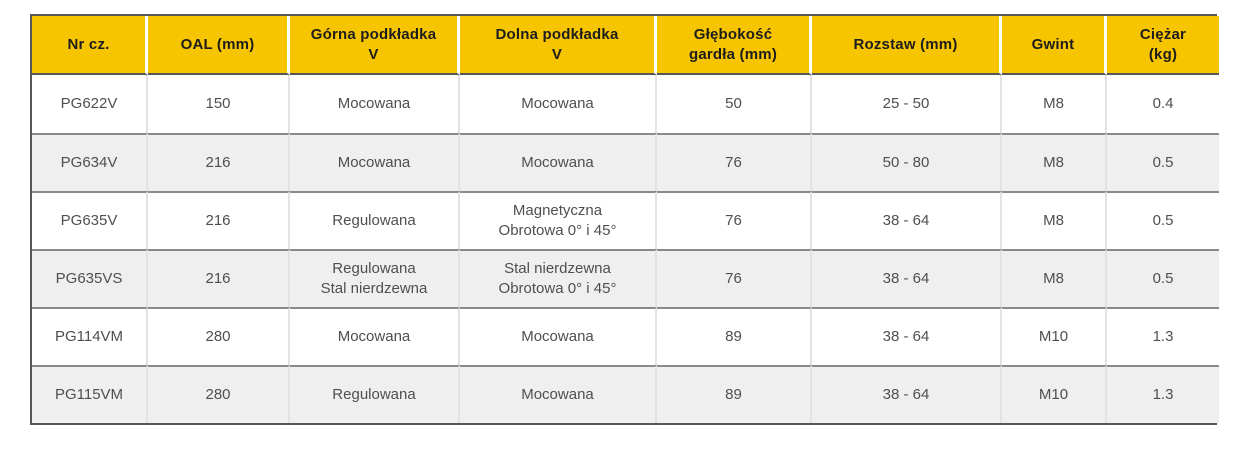 This screenshot has width=1237, height=455. What do you see at coordinates (907, 104) in the screenshot?
I see `table-cell: 25 - 50` at bounding box center [907, 104].